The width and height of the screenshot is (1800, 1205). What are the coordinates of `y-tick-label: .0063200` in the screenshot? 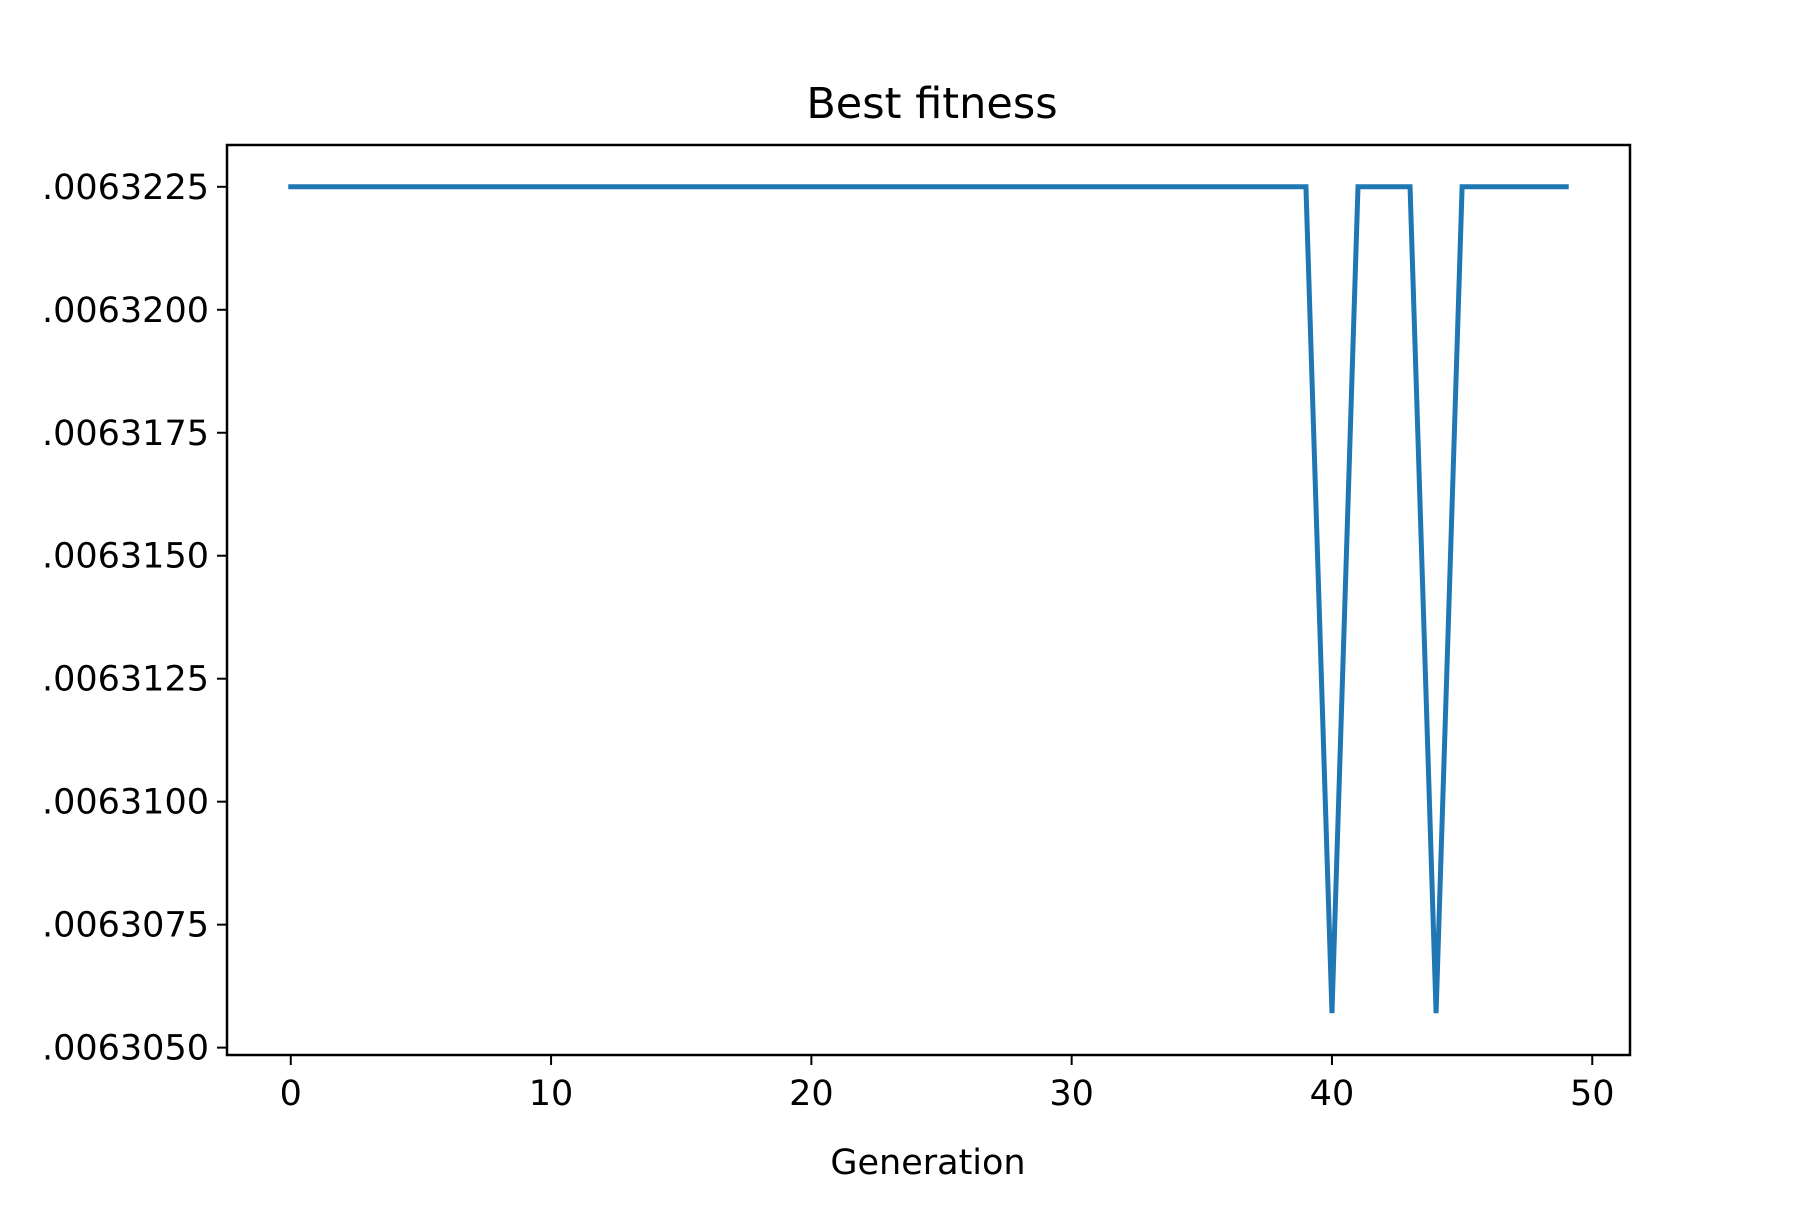 It's located at (125, 311).